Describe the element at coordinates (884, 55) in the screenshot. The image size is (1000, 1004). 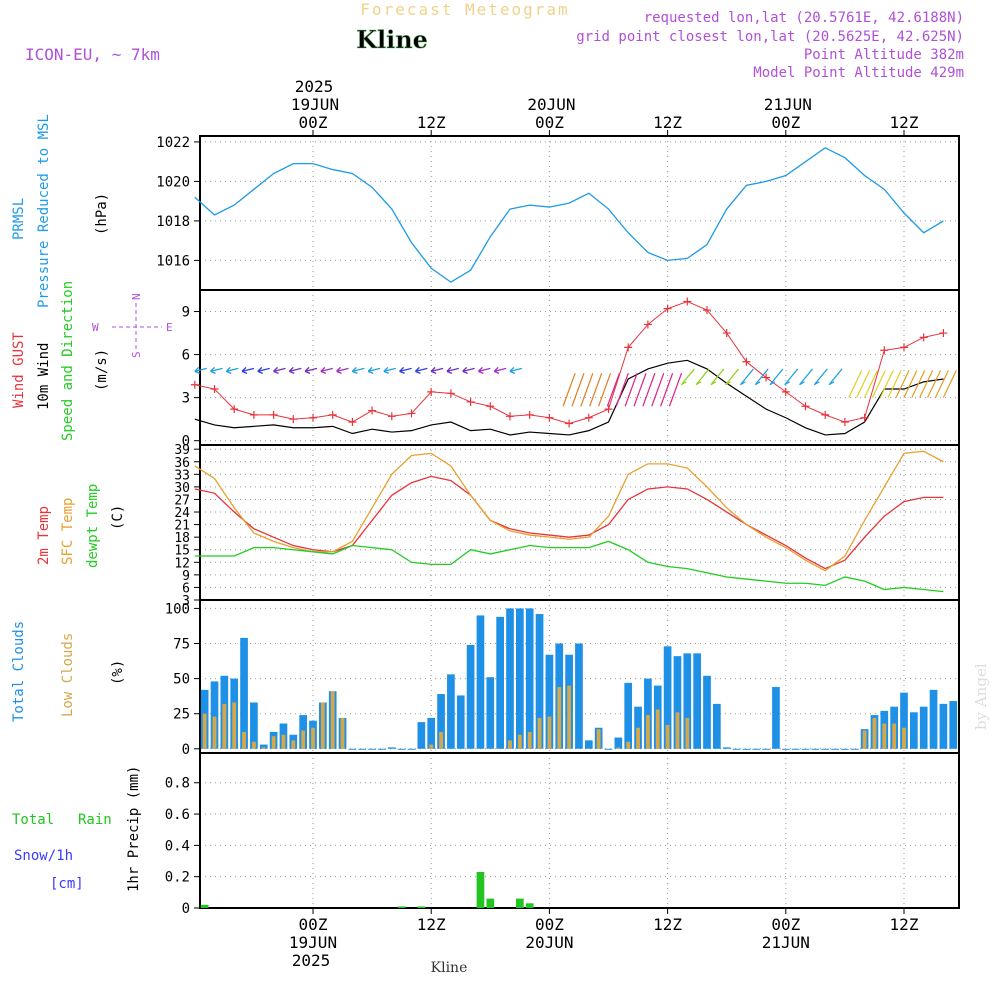
I see `point-altitude: Point Altitude 382m` at that location.